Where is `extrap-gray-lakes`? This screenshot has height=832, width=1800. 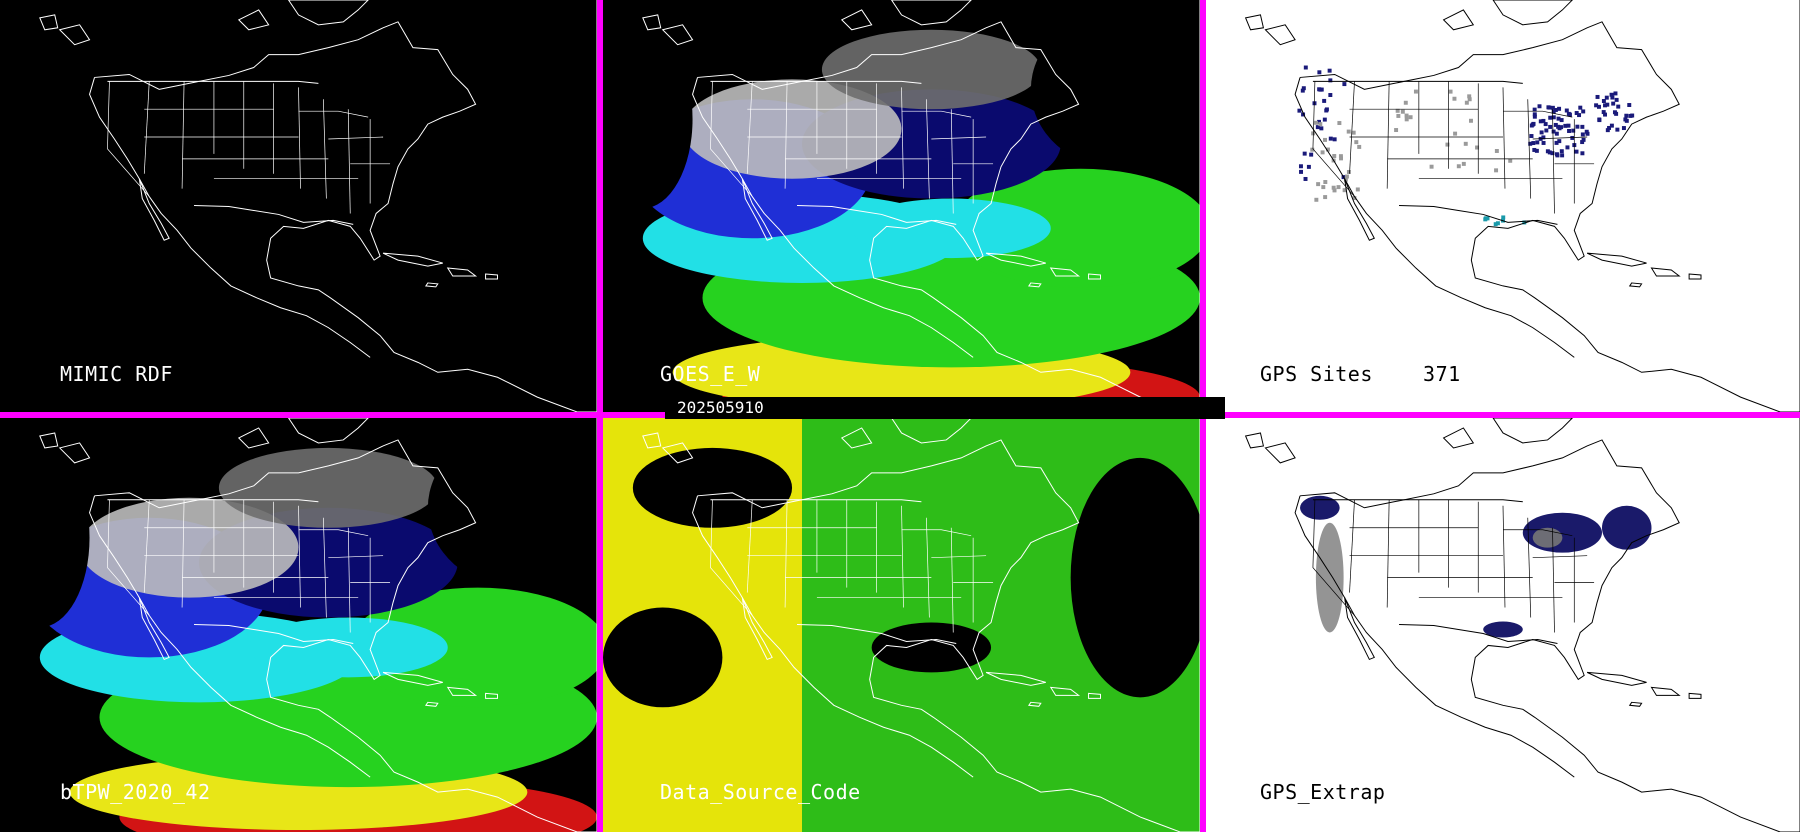 extrap-gray-lakes is located at coordinates (1547, 537).